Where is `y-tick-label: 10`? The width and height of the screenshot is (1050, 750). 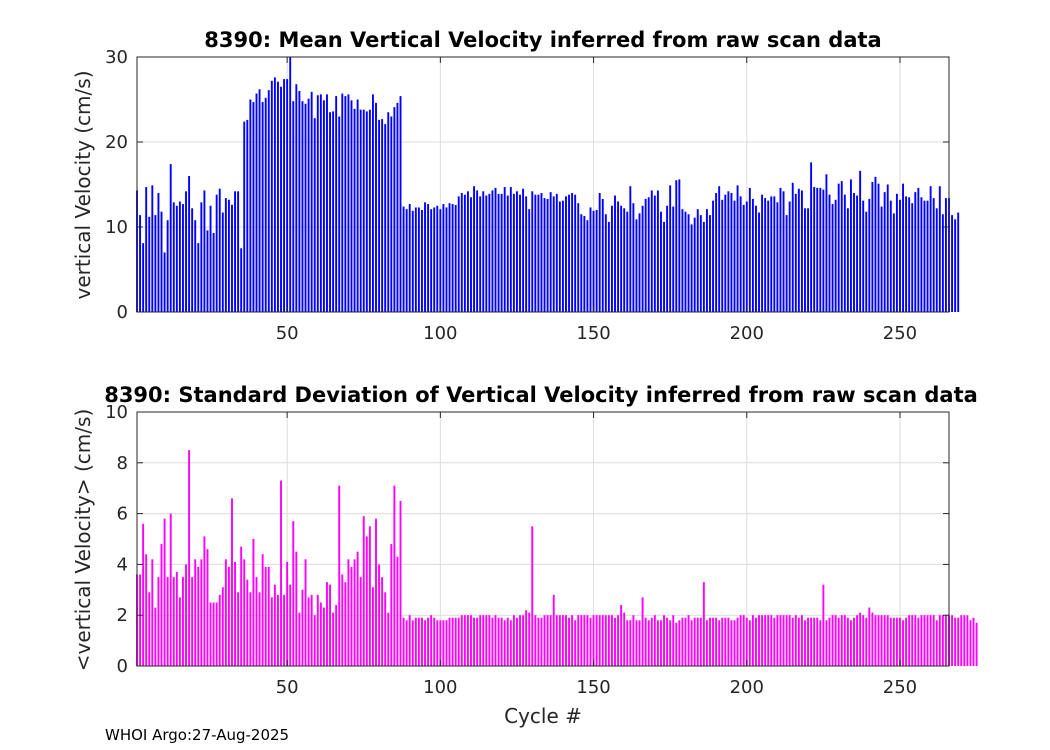 y-tick-label: 10 is located at coordinates (116, 412).